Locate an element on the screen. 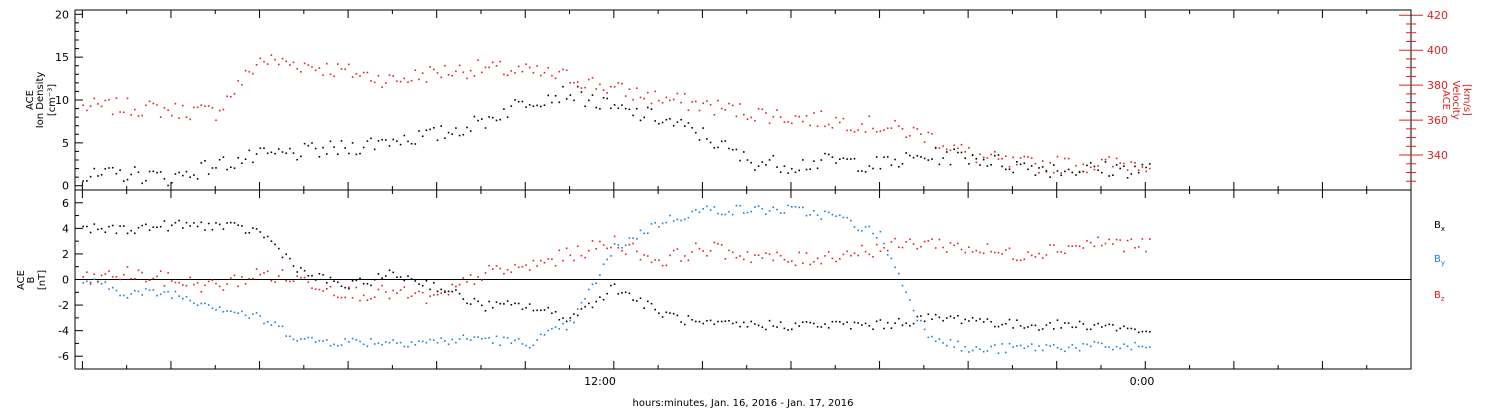  legend-by: By is located at coordinates (1439, 260).